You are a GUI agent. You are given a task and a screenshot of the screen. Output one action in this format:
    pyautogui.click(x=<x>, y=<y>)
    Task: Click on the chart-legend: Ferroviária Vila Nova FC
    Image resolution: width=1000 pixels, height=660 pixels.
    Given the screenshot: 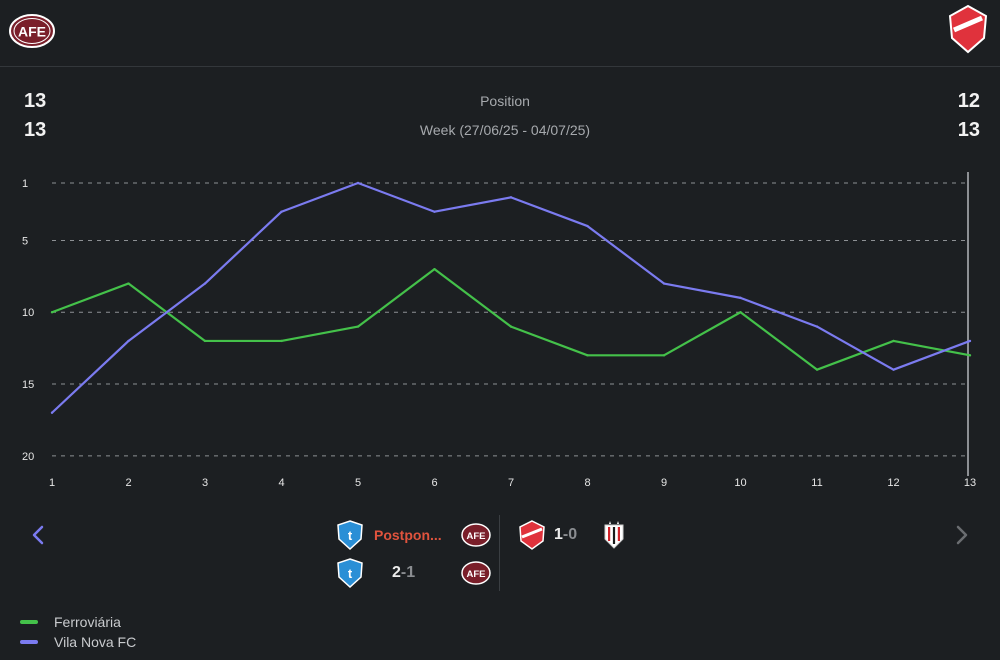 What is the action you would take?
    pyautogui.click(x=78, y=632)
    